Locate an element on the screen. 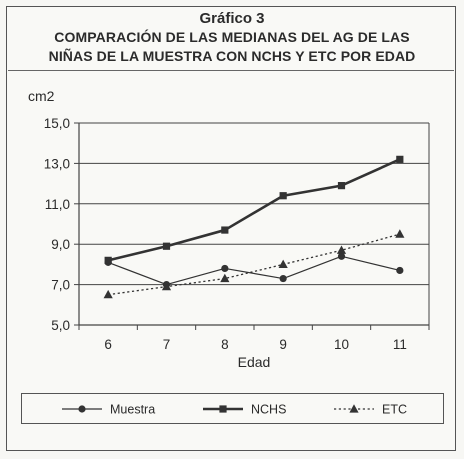 This screenshot has width=464, height=459. legend-label: NCHS is located at coordinates (268, 410).